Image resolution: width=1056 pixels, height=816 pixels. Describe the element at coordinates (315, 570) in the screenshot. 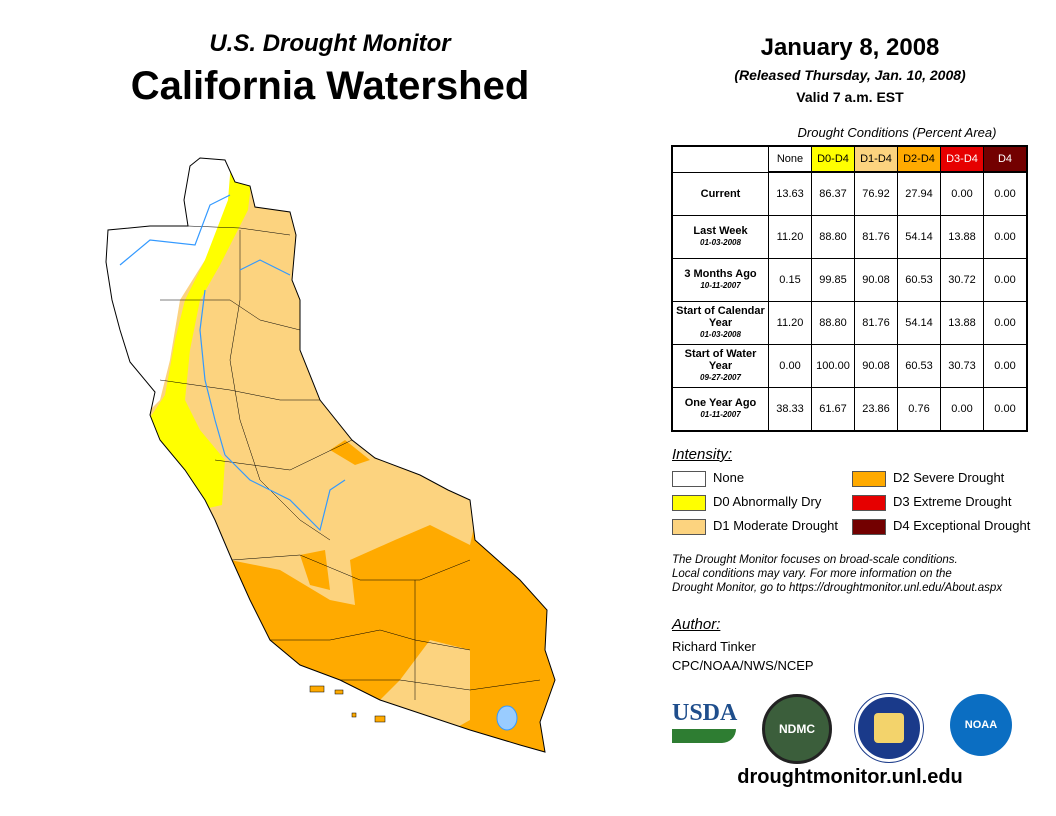

I see `d2-valley` at that location.